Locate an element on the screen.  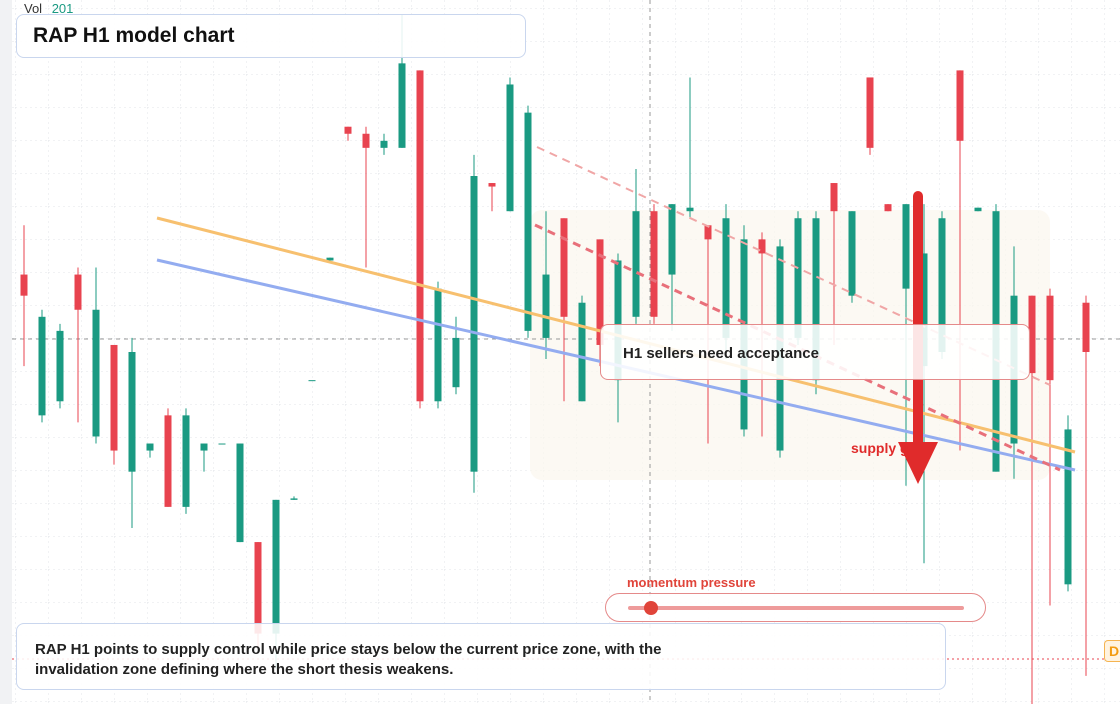
momentum-knob is located at coordinates (651, 608).